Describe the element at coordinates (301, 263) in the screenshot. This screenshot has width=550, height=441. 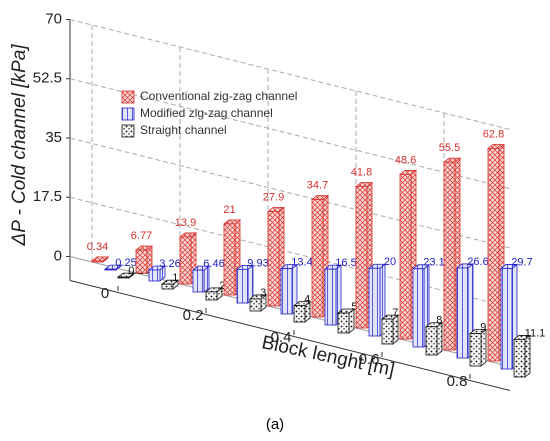
I see `value-label: 13.4` at that location.